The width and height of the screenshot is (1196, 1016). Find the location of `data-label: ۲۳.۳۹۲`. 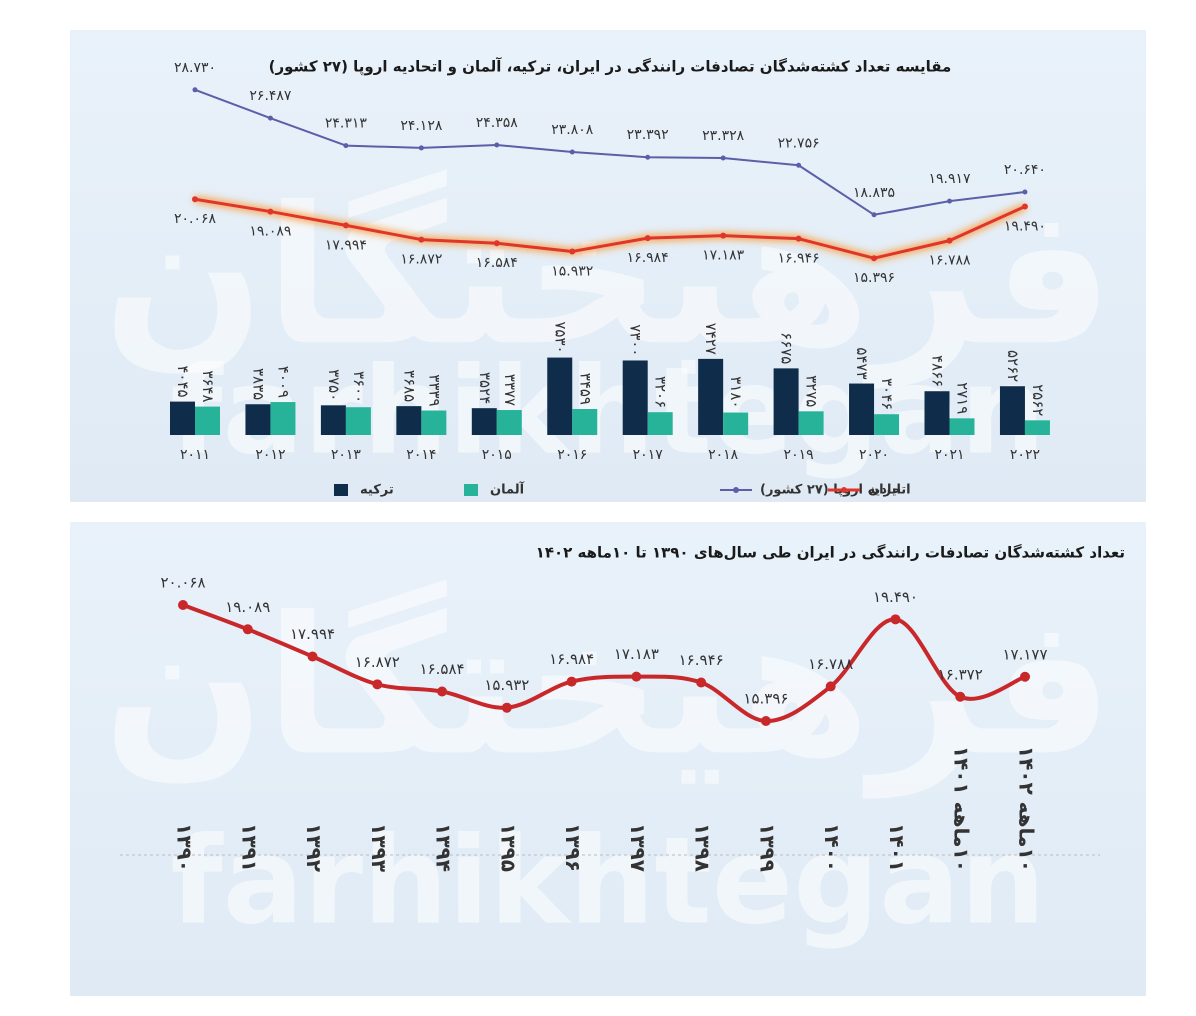

data-label: ۲۳.۳۹۲ is located at coordinates (648, 135).